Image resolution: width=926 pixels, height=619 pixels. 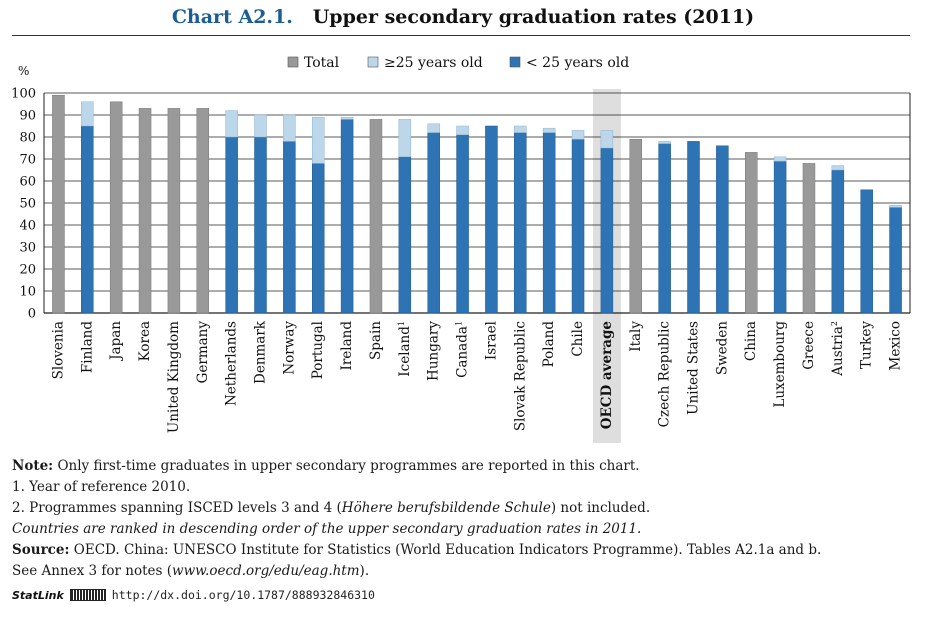 What do you see at coordinates (174, 211) in the screenshot?
I see `bar-total-united-kingdom` at bounding box center [174, 211].